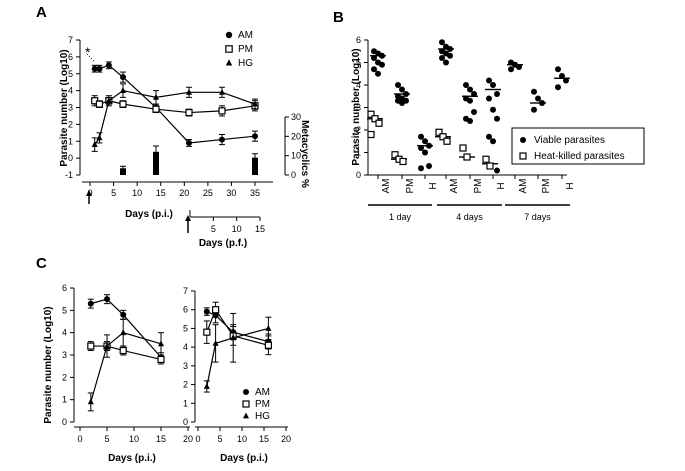 This screenshot has width=685, height=471. Describe the element at coordinates (161, 193) in the screenshot. I see `panel-a-xtick-label: 15` at that location.